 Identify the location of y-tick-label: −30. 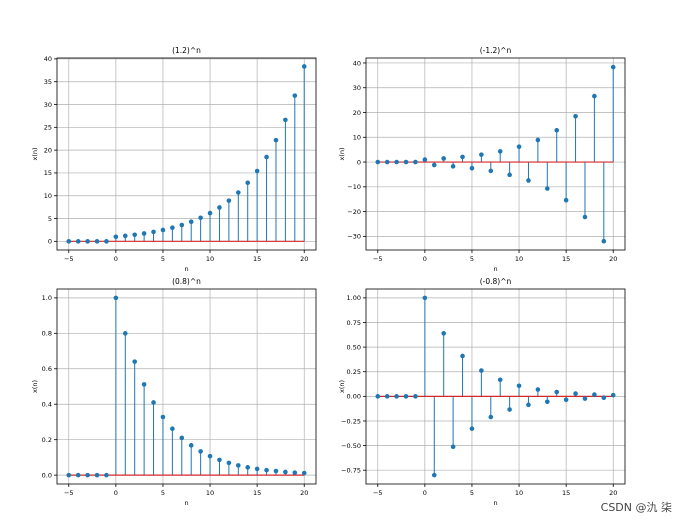
(354, 237).